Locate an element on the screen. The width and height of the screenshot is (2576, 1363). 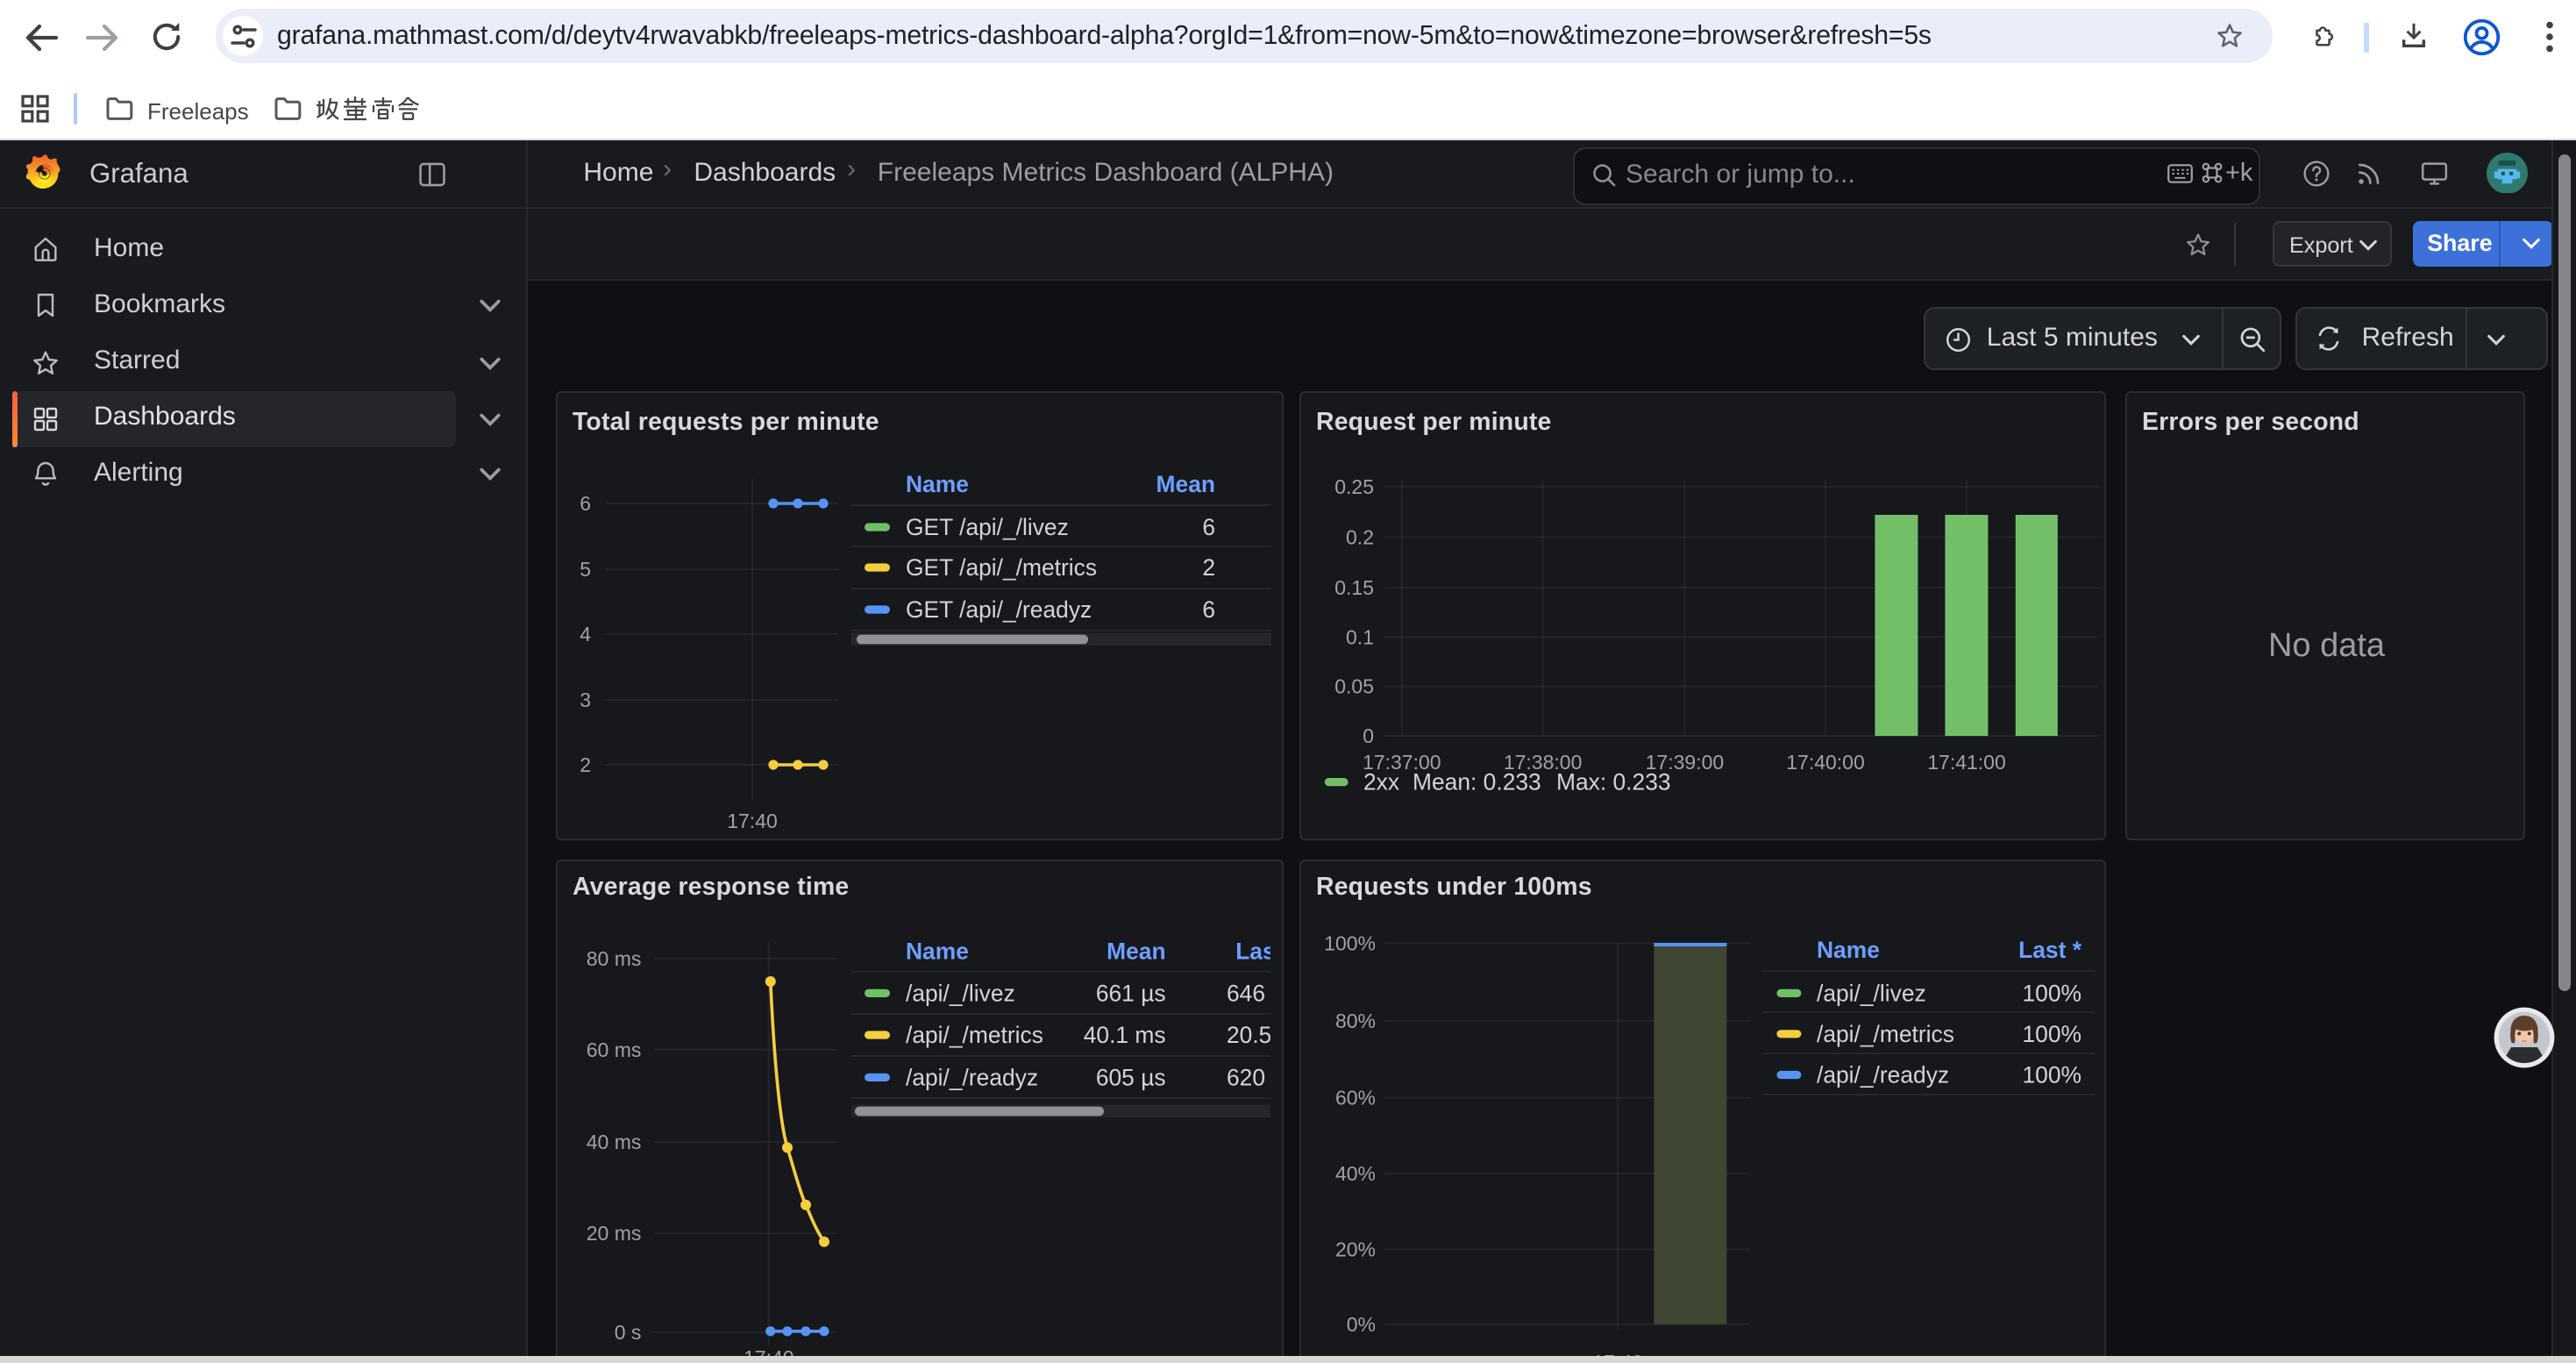
svg-text: 17:37:00 is located at coordinates (1401, 763).